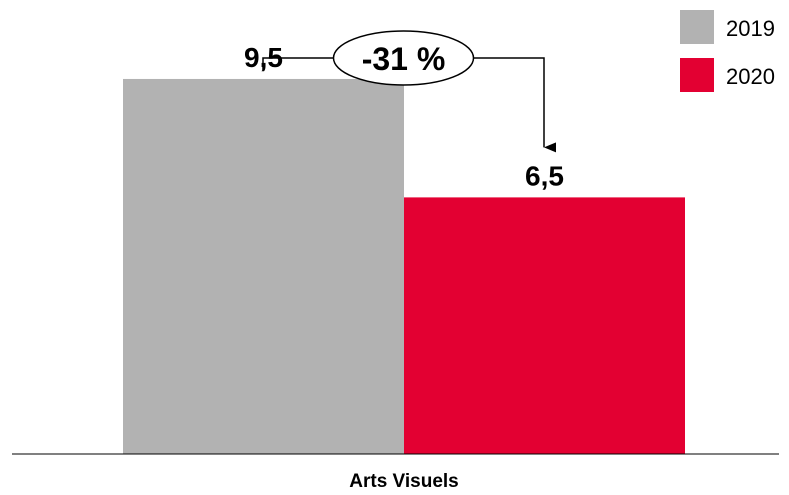  I want to click on value-label-2020: 6,5, so click(544, 175).